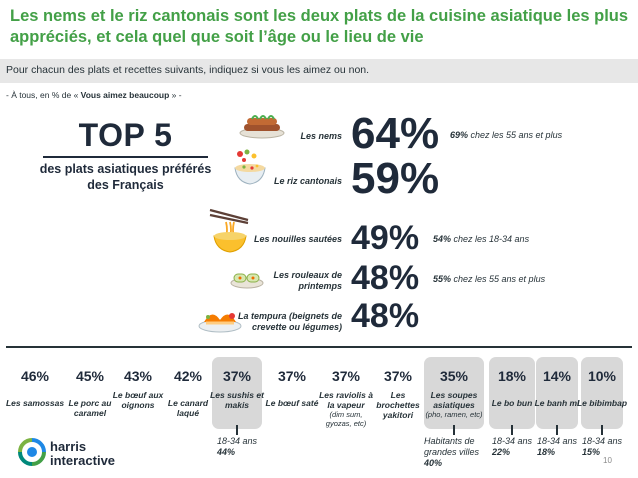  What do you see at coordinates (346, 400) in the screenshot?
I see `other-label-text: Les raviolis à la vapeur` at bounding box center [346, 400].